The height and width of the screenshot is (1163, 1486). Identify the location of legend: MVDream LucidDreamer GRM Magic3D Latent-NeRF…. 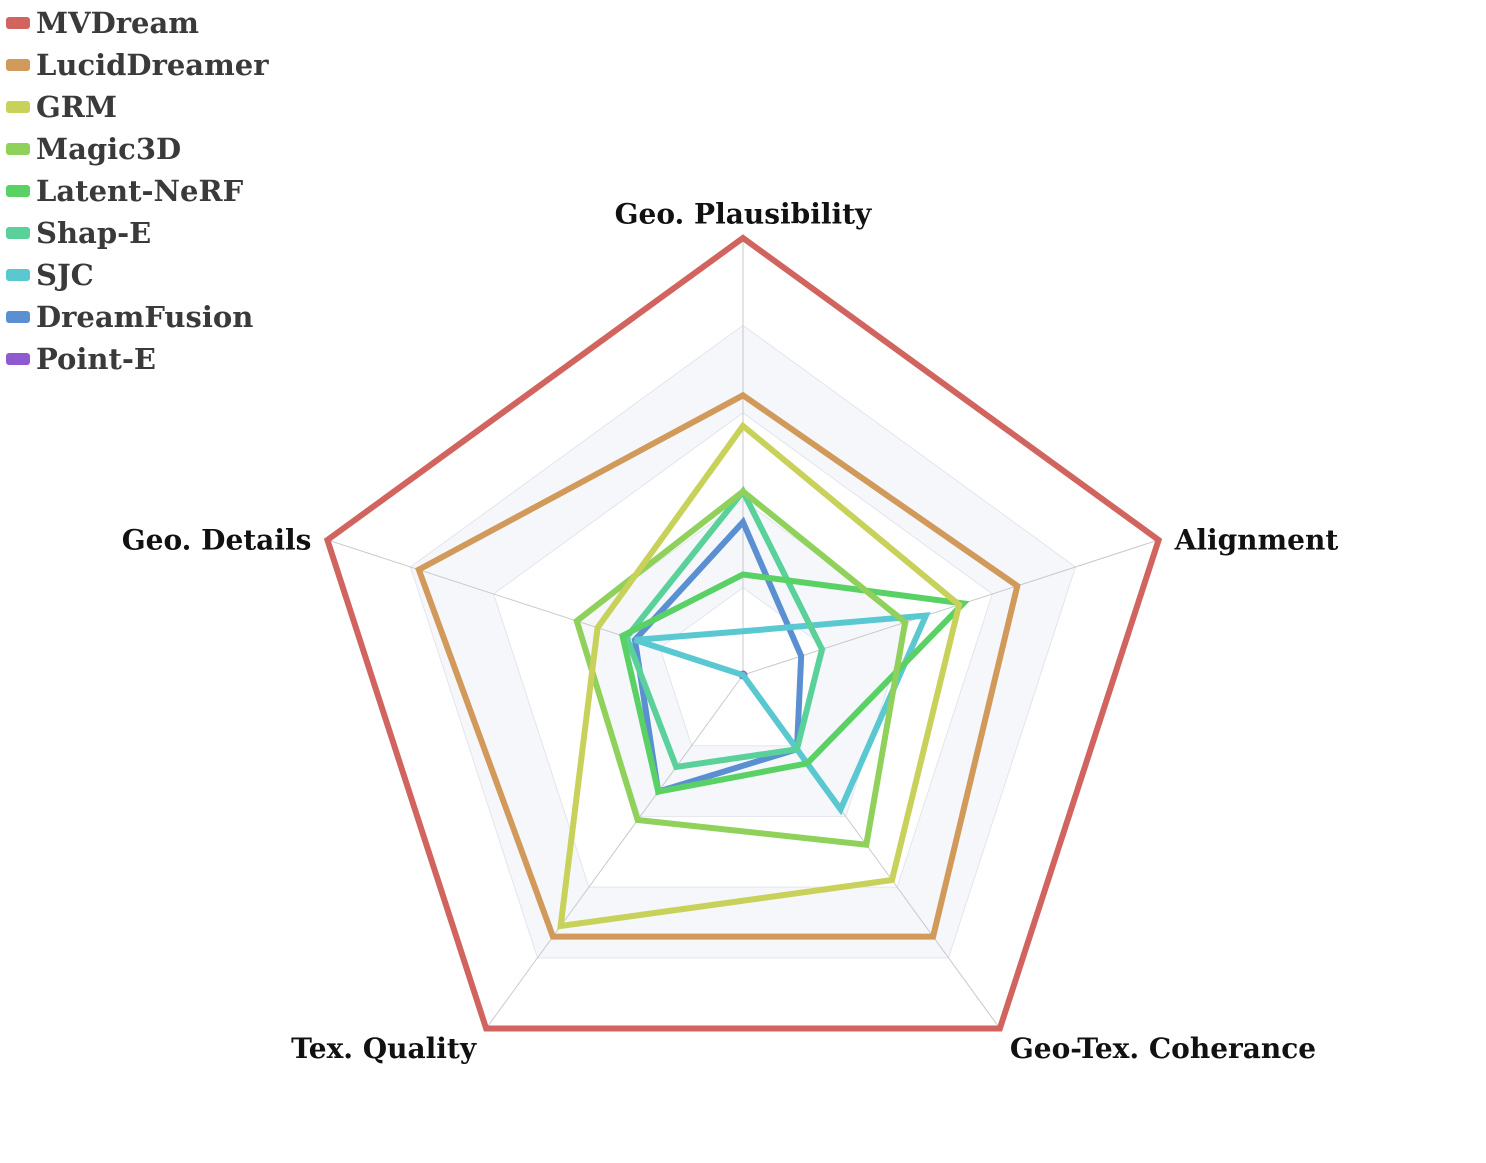
(137, 191).